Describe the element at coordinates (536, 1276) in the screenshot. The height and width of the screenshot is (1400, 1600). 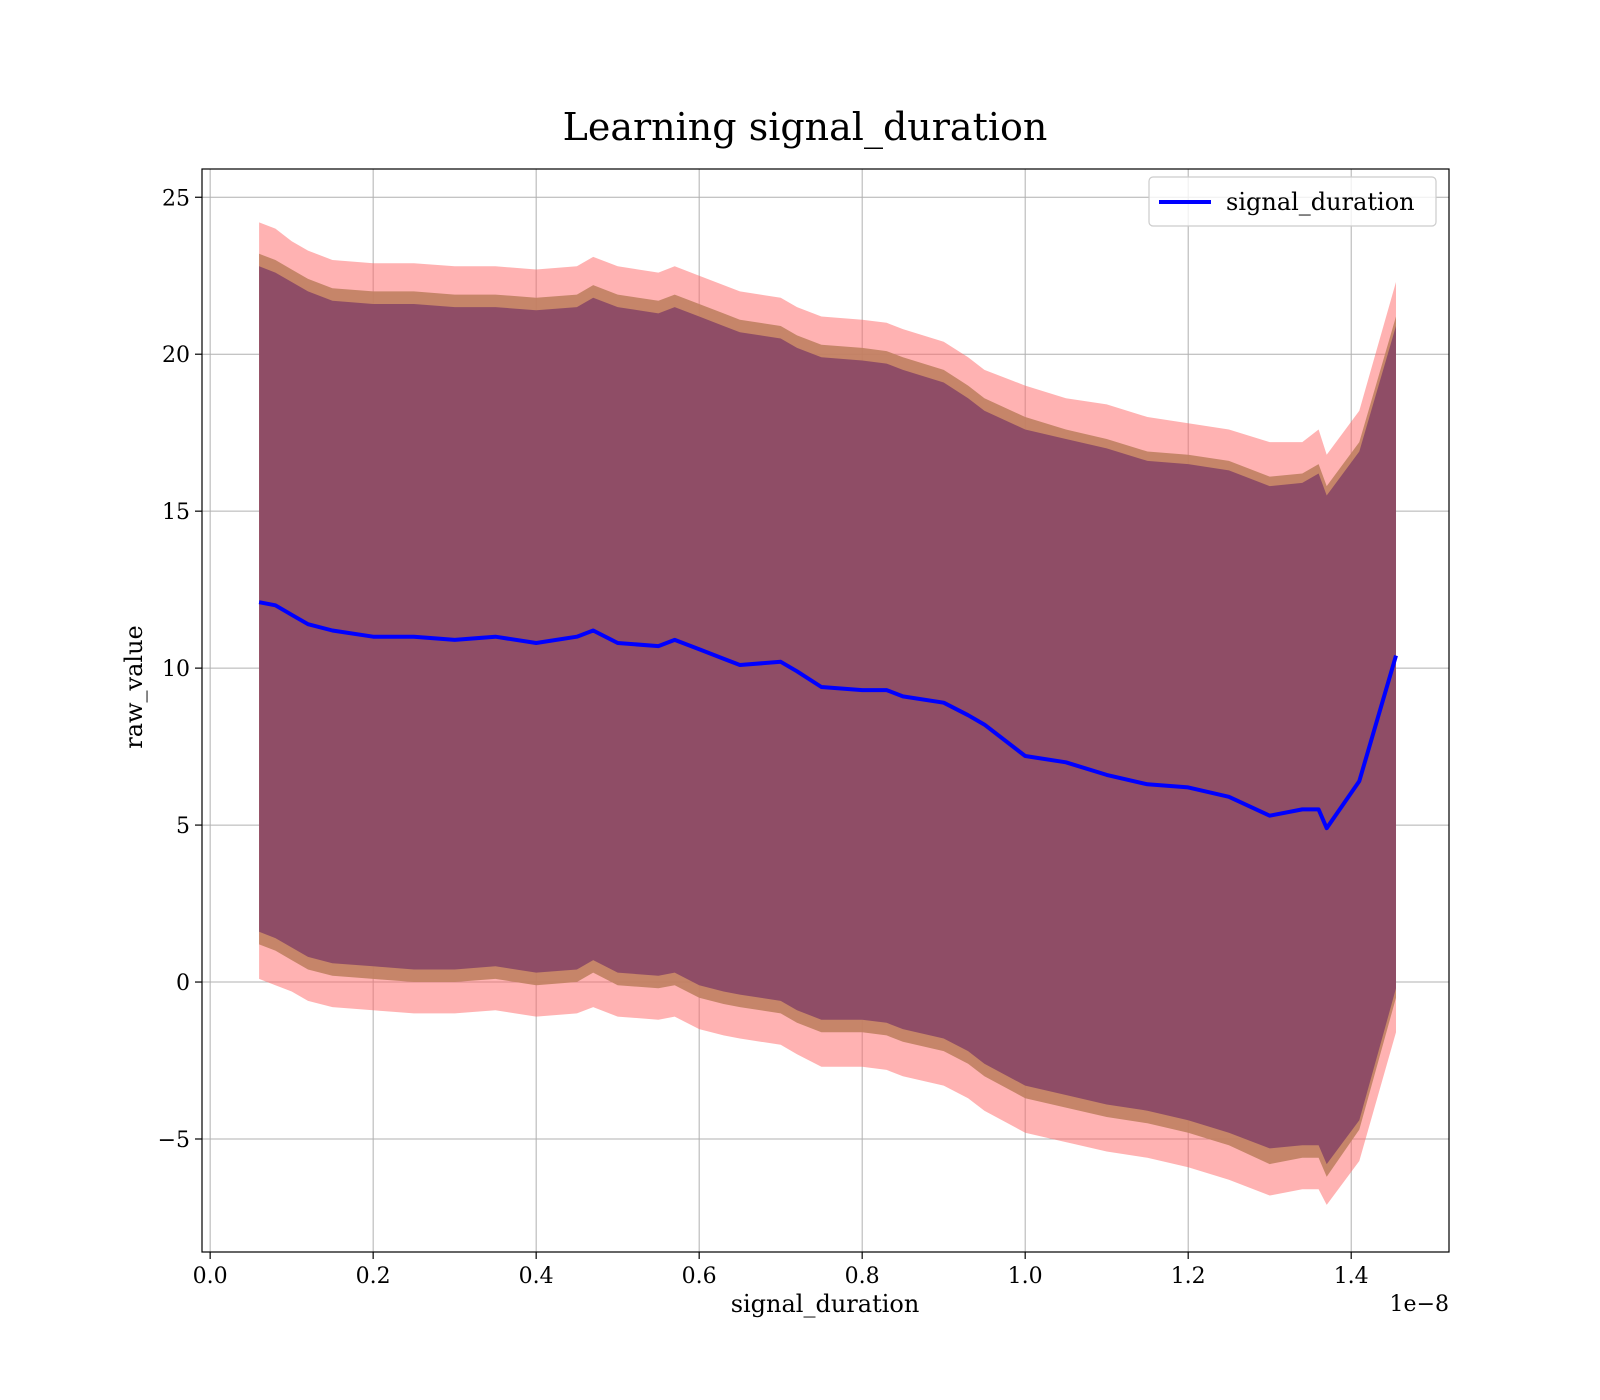
I see `x-tick-label: 0.4` at that location.